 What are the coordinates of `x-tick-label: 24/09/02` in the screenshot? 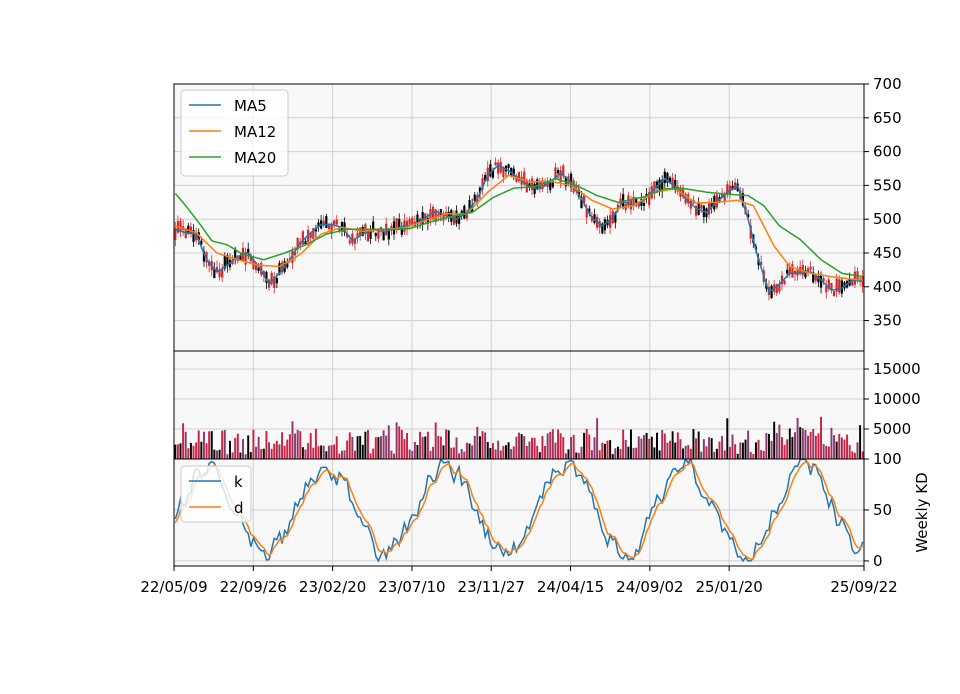 It's located at (649, 587).